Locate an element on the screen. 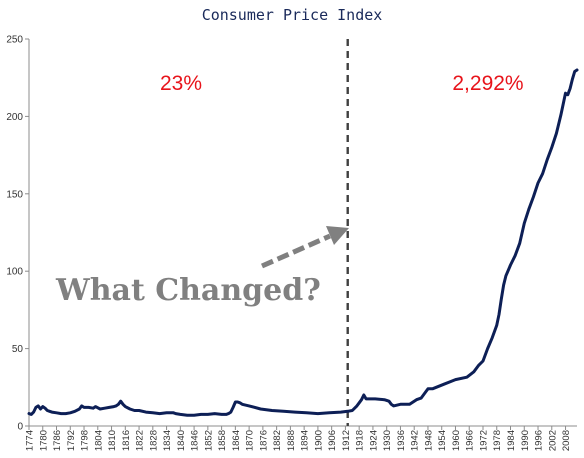 This screenshot has width=584, height=458. x-tick-label: 1918 is located at coordinates (360, 440).